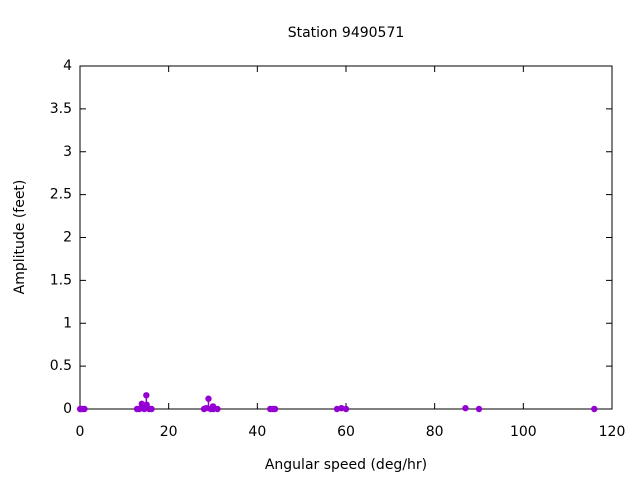 Image resolution: width=640 pixels, height=480 pixels. I want to click on y-tick-label: 0.5, so click(61, 366).